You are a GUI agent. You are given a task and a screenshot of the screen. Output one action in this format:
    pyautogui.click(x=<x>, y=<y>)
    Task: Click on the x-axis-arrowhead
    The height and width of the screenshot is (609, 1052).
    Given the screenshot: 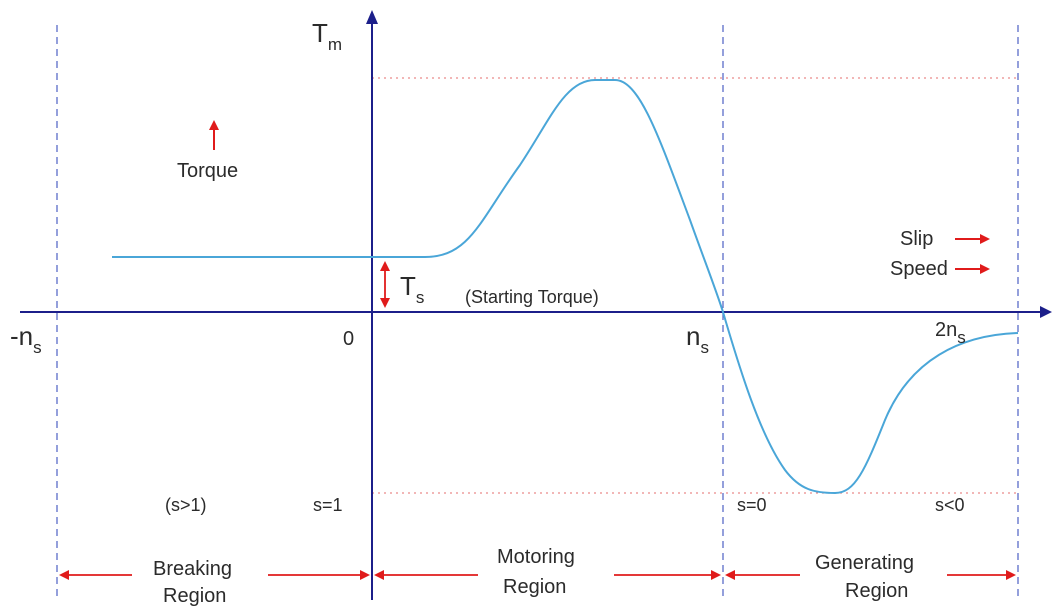 What is the action you would take?
    pyautogui.click(x=1046, y=312)
    